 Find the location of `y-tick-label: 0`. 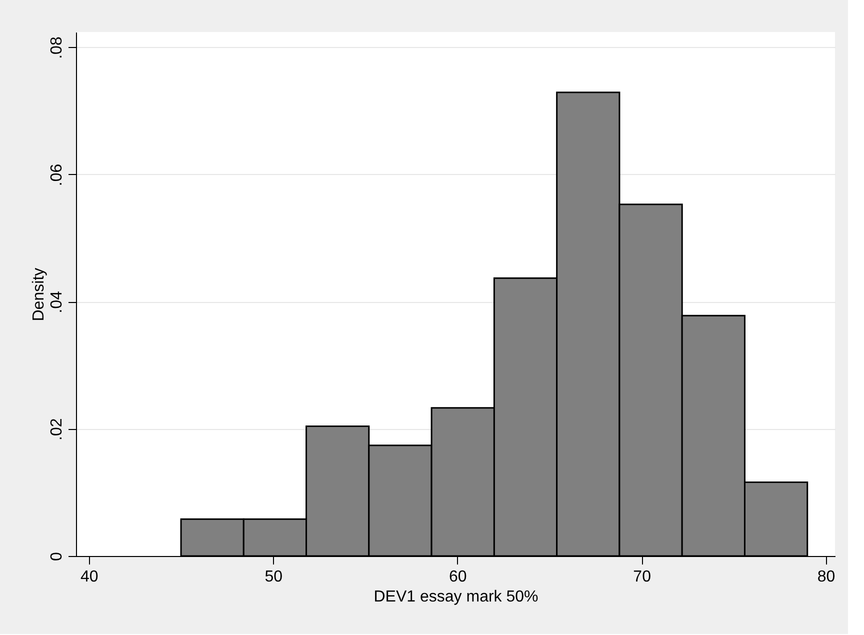

y-tick-label: 0 is located at coordinates (57, 556).